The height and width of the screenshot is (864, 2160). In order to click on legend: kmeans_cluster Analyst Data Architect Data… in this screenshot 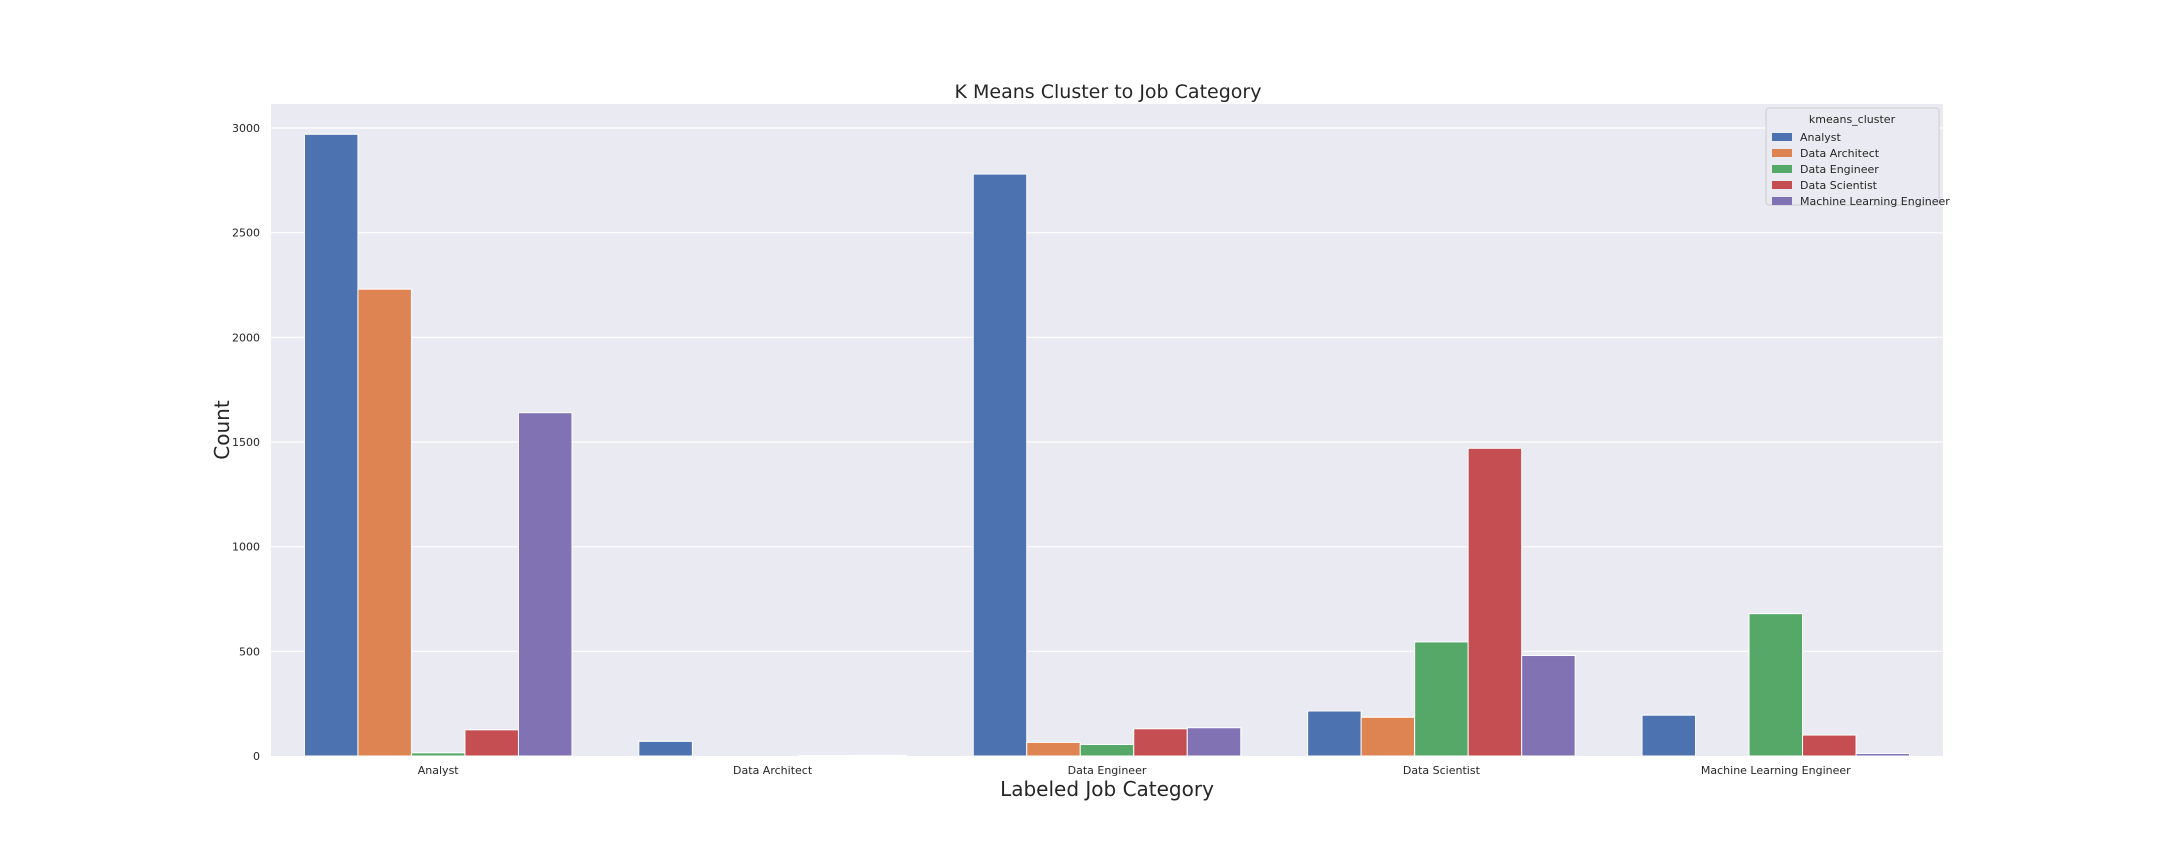, I will do `click(1857, 157)`.